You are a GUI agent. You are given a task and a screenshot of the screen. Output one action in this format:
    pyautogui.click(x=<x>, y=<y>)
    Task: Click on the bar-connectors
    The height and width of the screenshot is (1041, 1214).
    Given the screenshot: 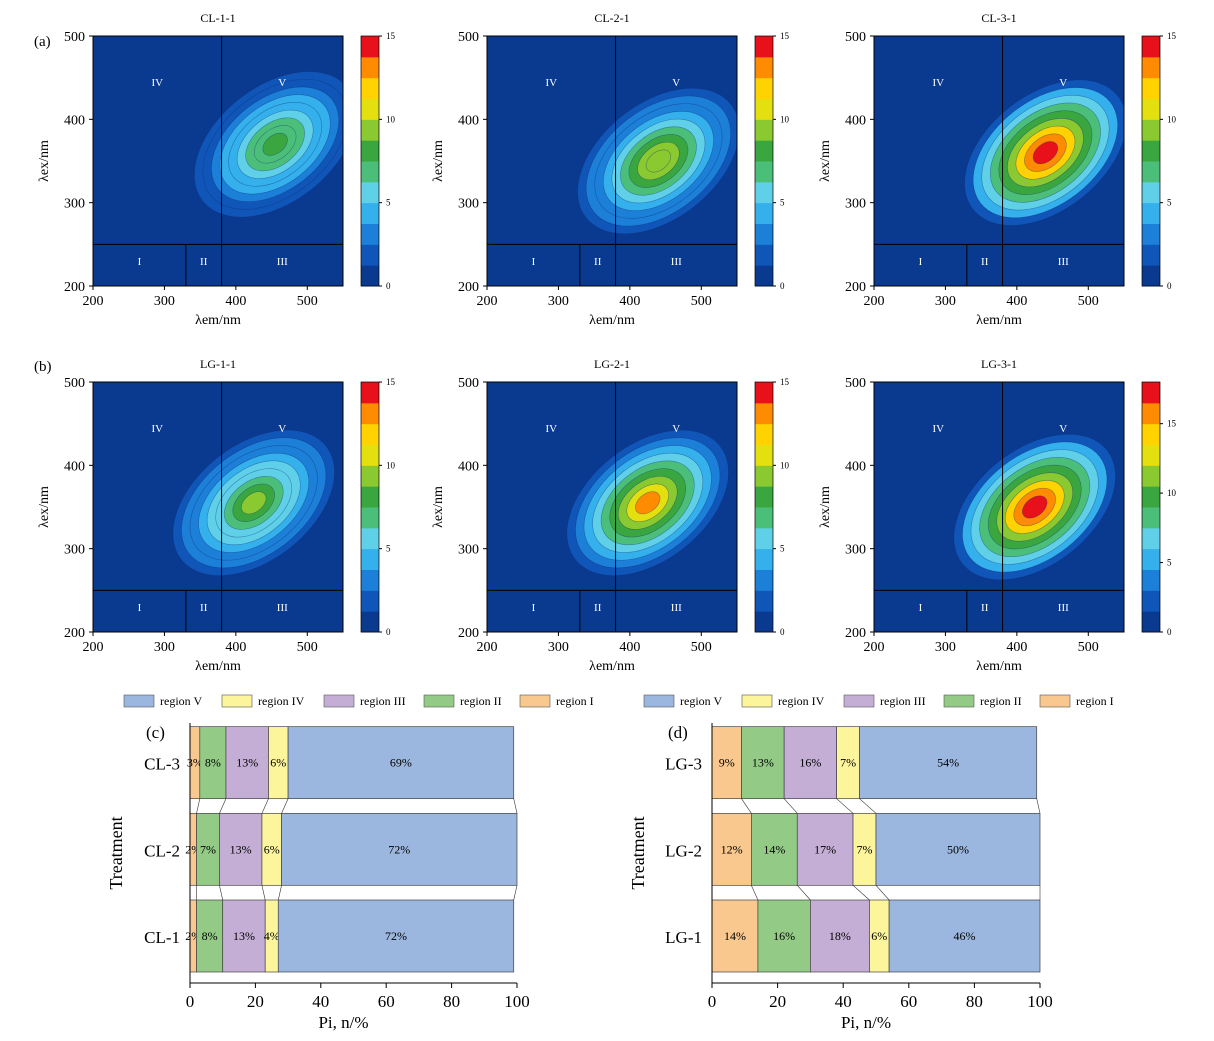 What is the action you would take?
    pyautogui.click(x=357, y=849)
    